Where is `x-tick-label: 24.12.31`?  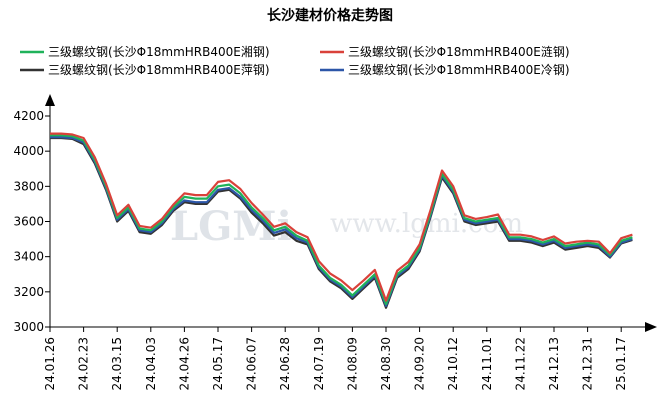 x-tick-label: 24.12.31 is located at coordinates (588, 363).